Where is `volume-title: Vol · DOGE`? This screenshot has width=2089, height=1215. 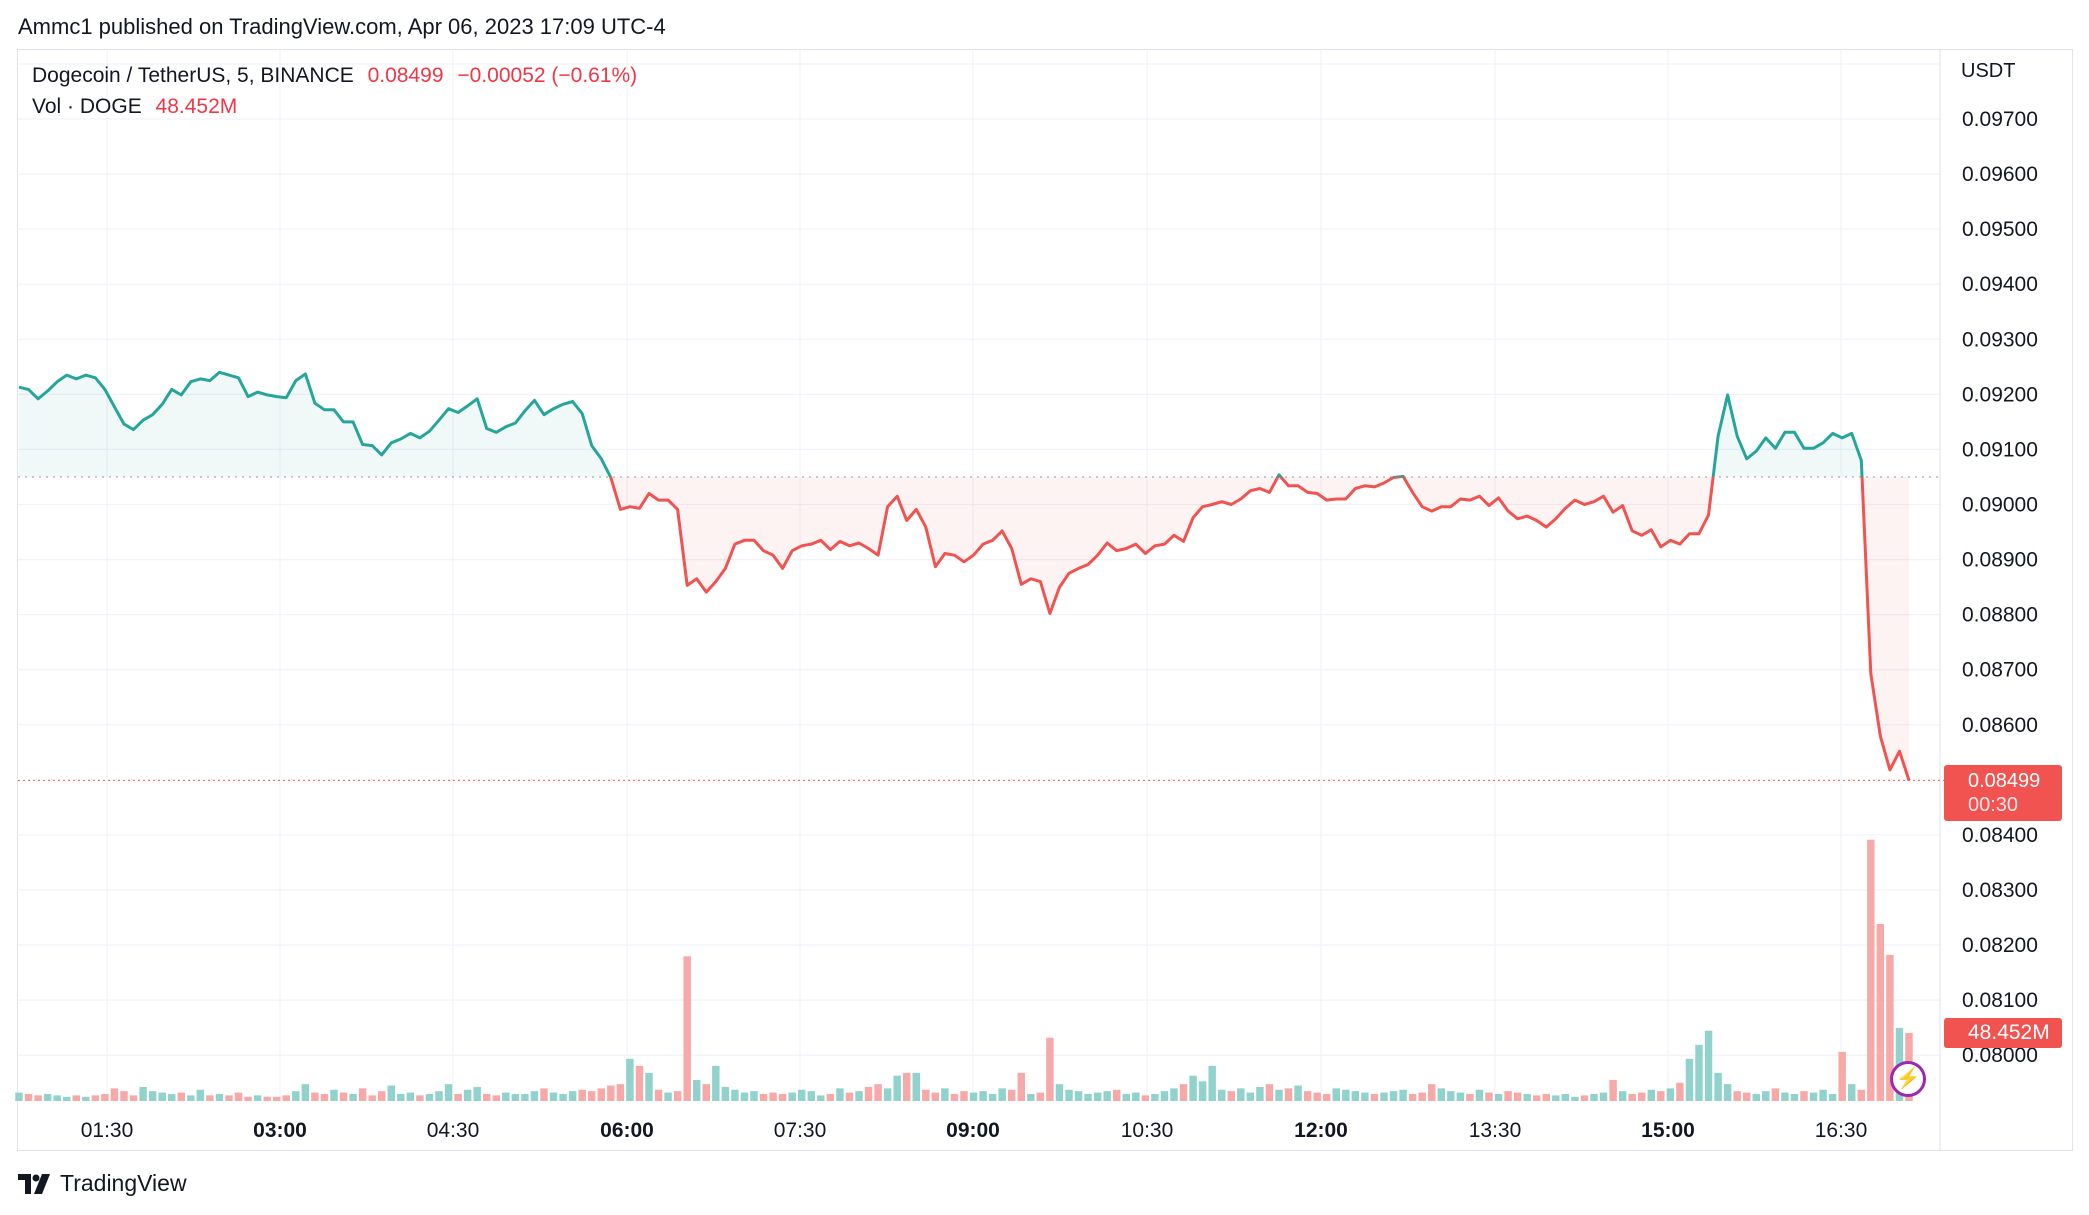
volume-title: Vol · DOGE is located at coordinates (87, 106).